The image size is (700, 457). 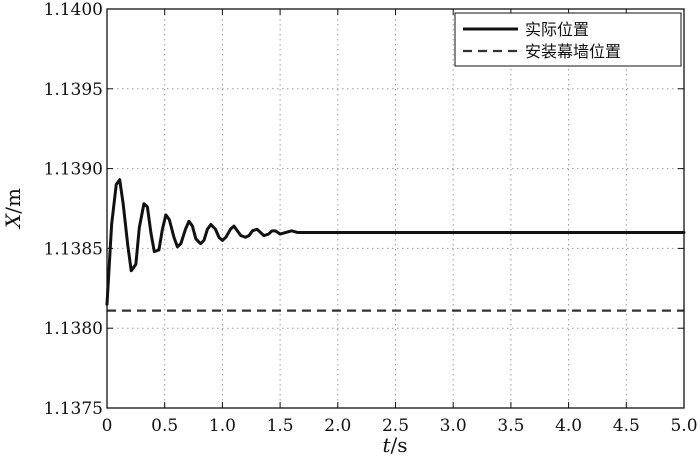 I want to click on x-tick-label: 1.0, so click(x=222, y=426).